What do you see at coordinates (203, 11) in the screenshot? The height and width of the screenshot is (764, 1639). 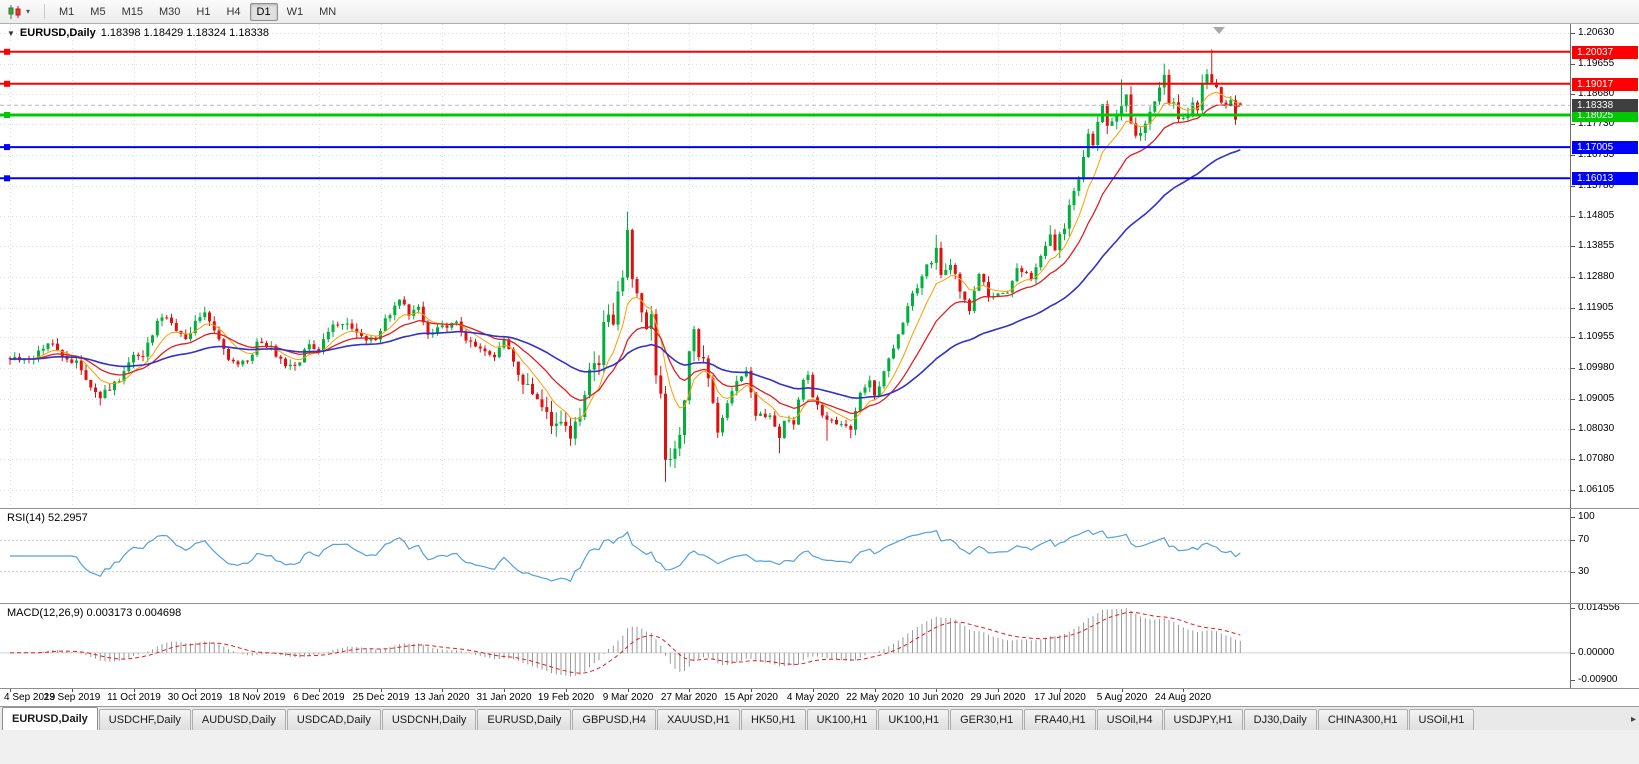 I see `timeframe-button-h1: H1` at bounding box center [203, 11].